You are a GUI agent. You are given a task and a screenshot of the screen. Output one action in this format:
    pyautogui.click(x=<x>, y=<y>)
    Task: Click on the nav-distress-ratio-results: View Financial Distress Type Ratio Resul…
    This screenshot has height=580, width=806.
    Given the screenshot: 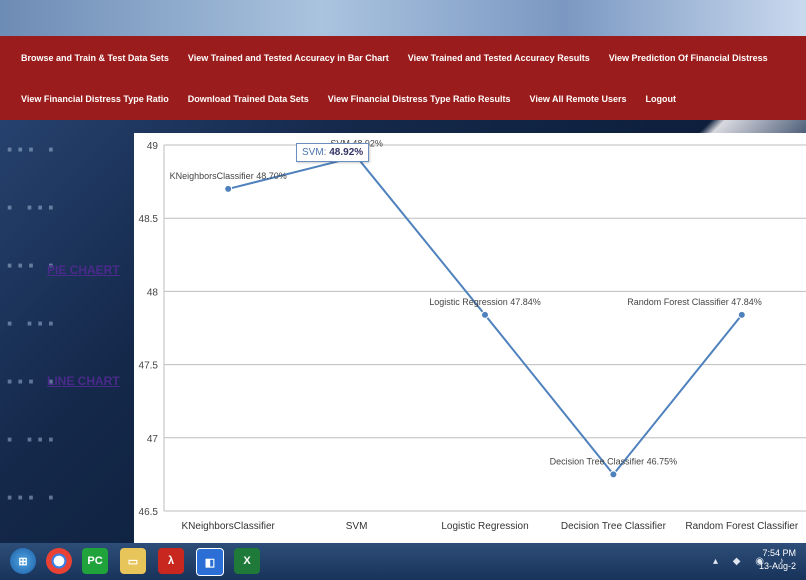 What is the action you would take?
    pyautogui.click(x=419, y=99)
    